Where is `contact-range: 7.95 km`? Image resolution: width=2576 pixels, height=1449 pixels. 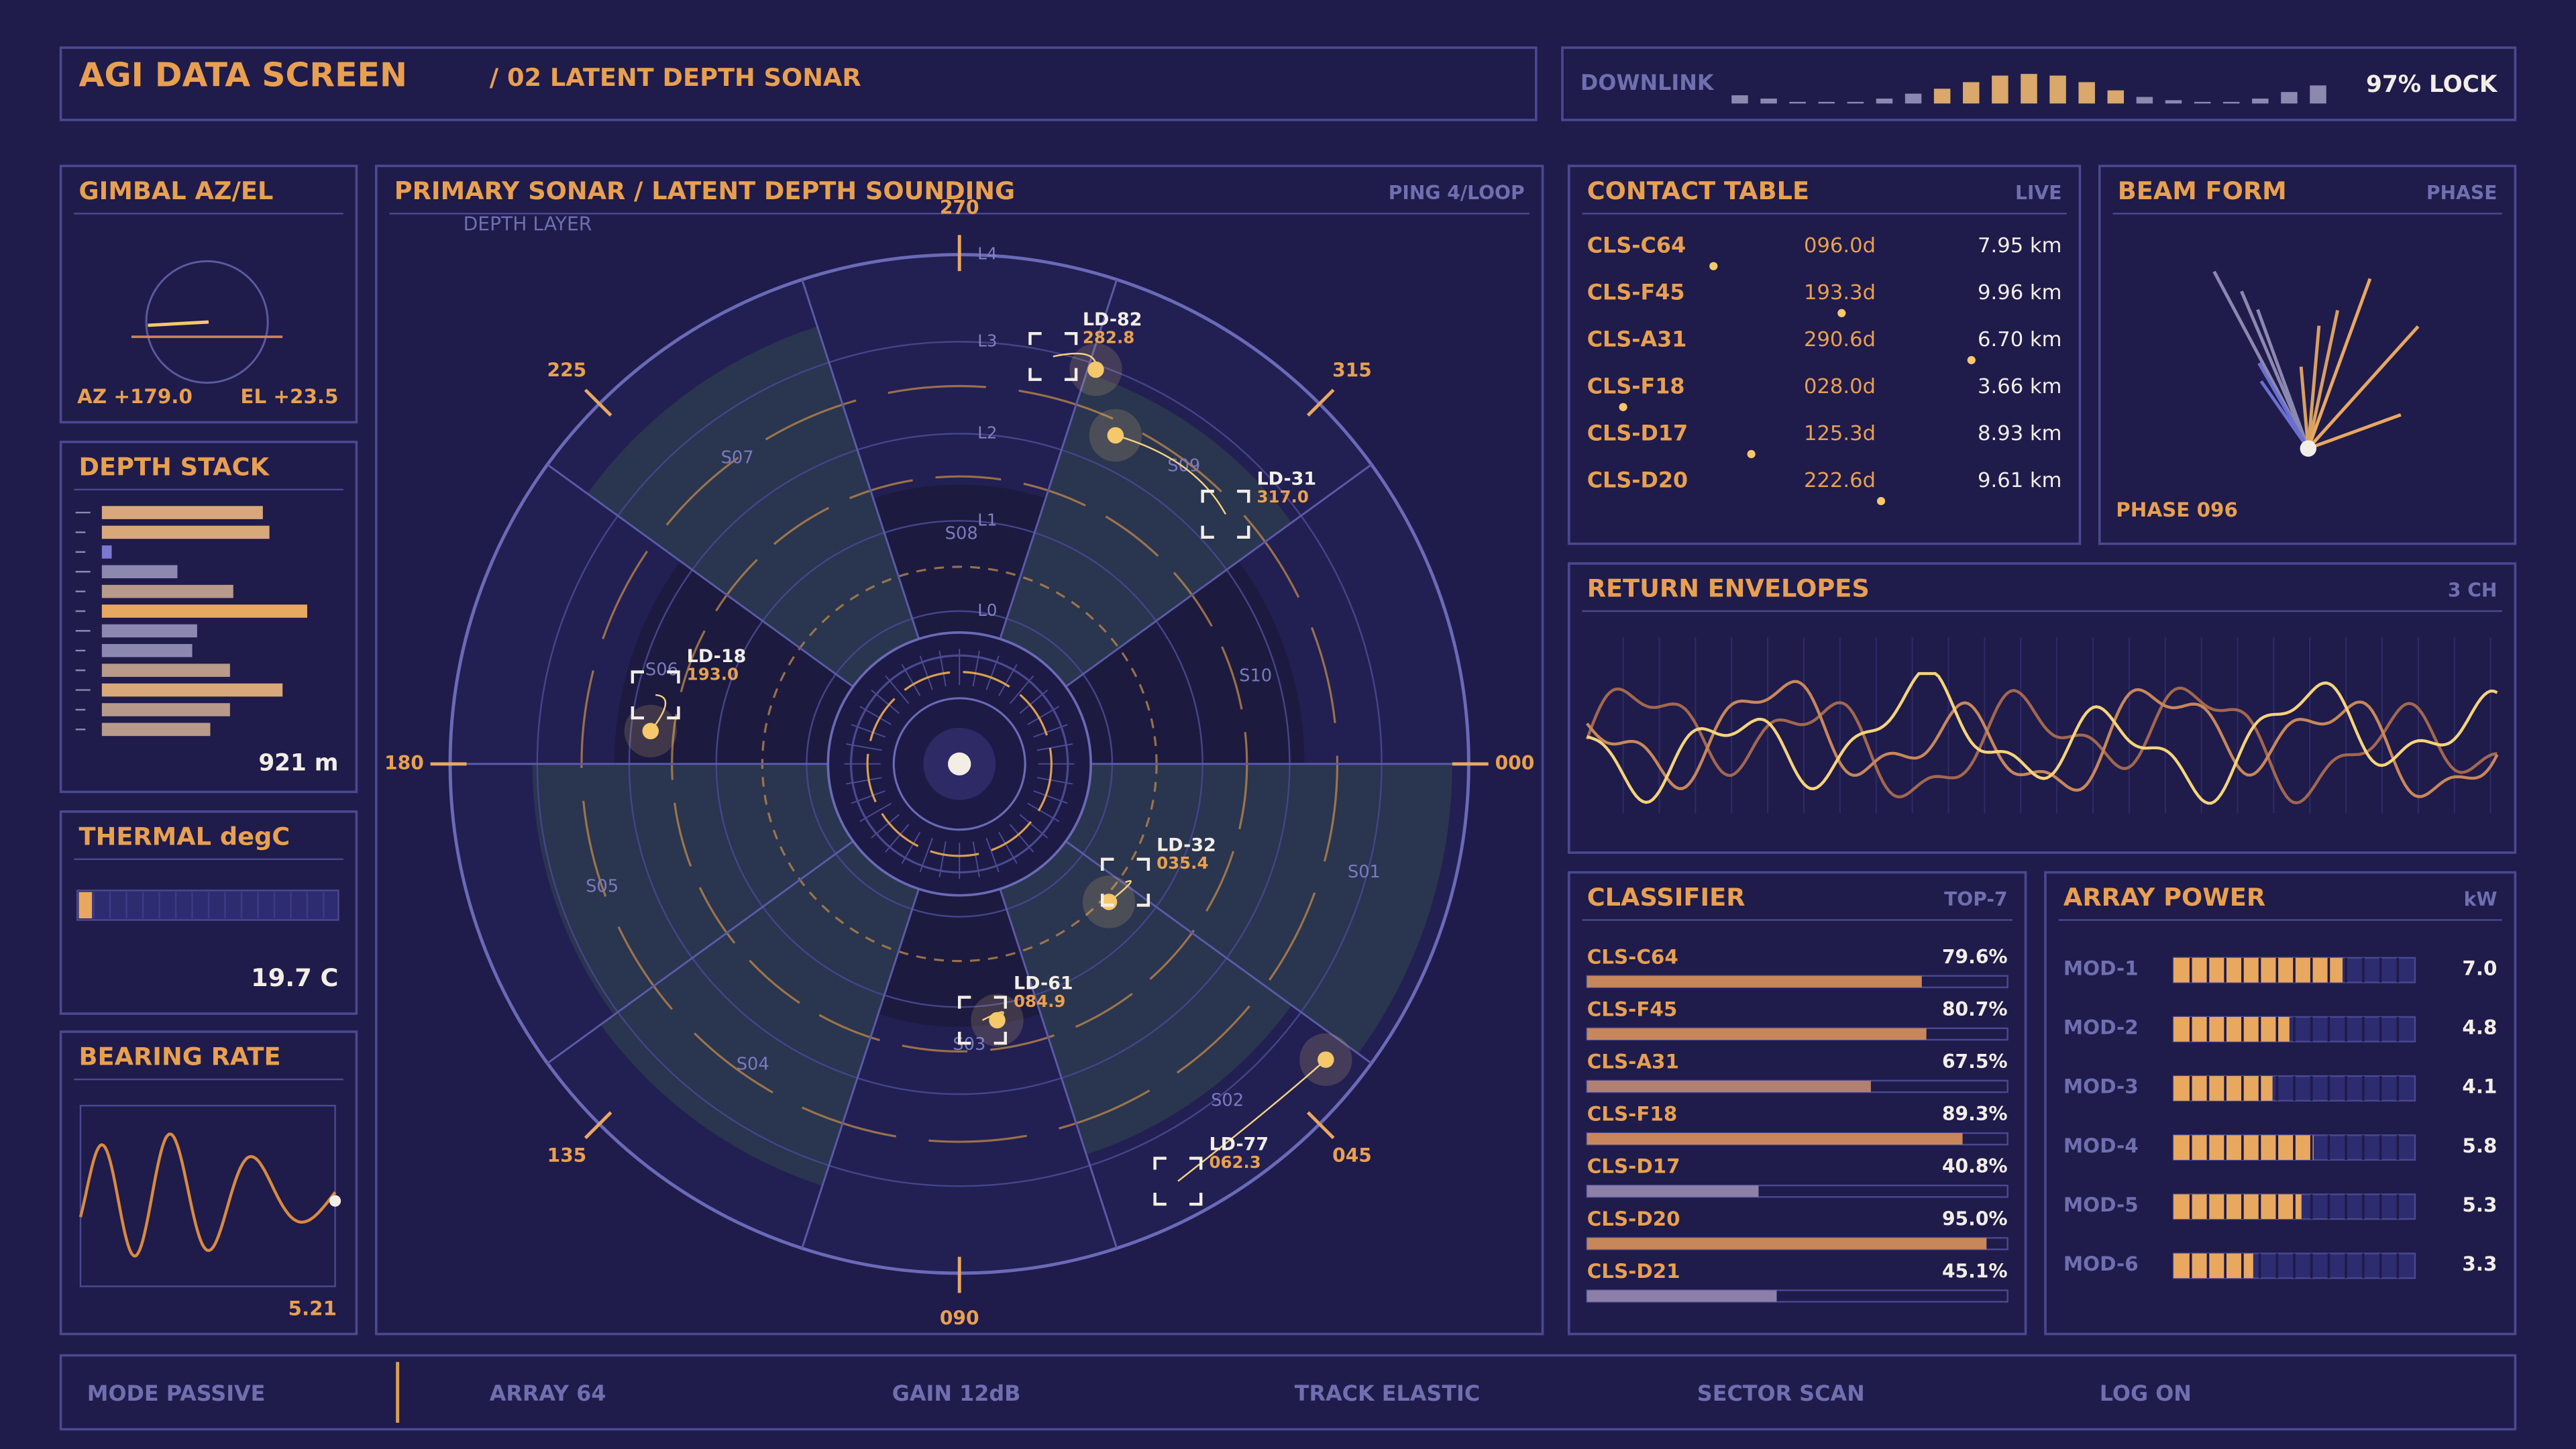
contact-range: 7.95 km is located at coordinates (2019, 246).